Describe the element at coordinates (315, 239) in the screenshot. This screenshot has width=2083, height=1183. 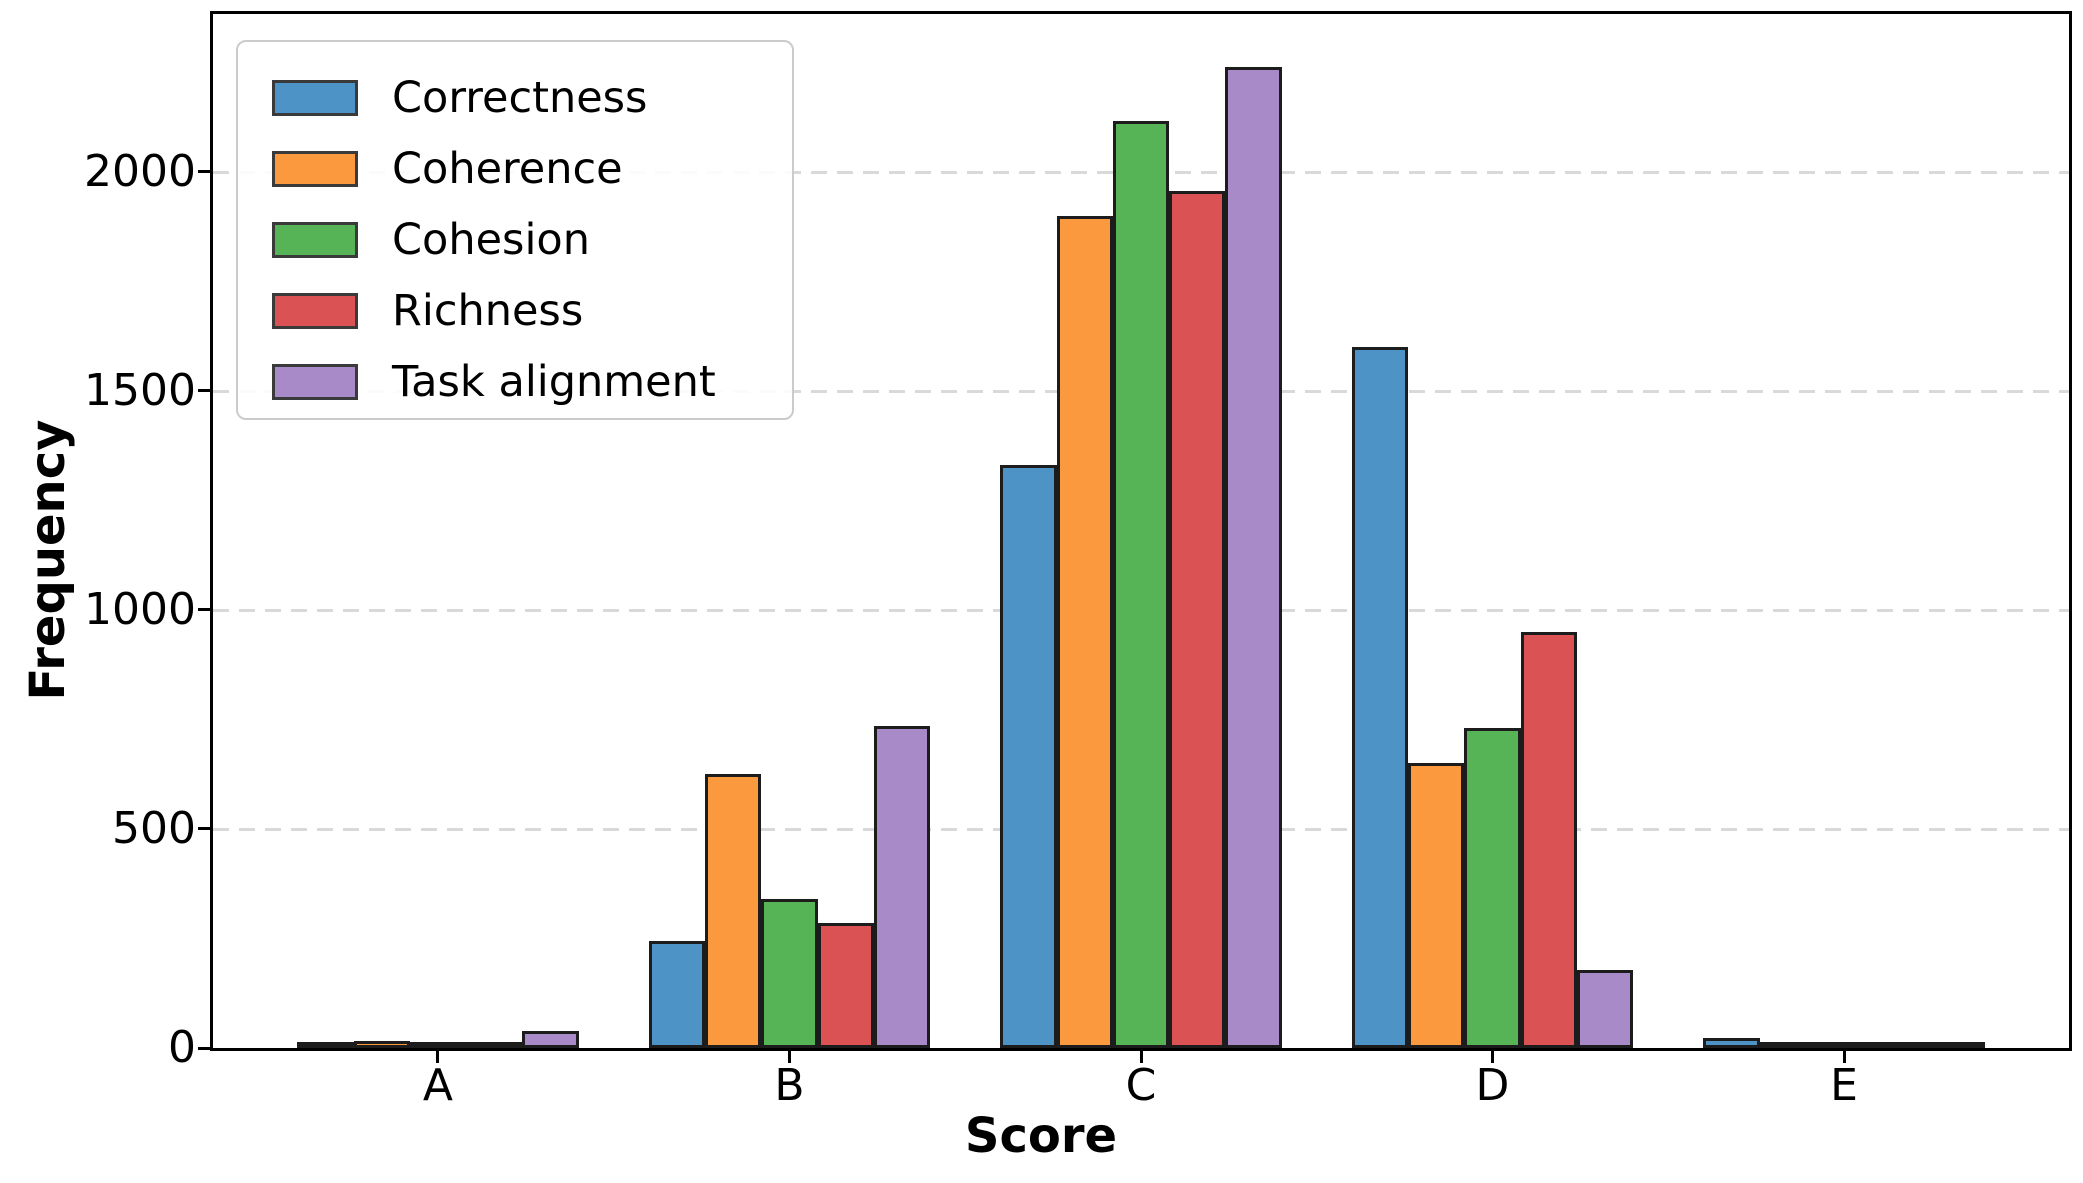
I see `legend-swatch-cohesion` at that location.